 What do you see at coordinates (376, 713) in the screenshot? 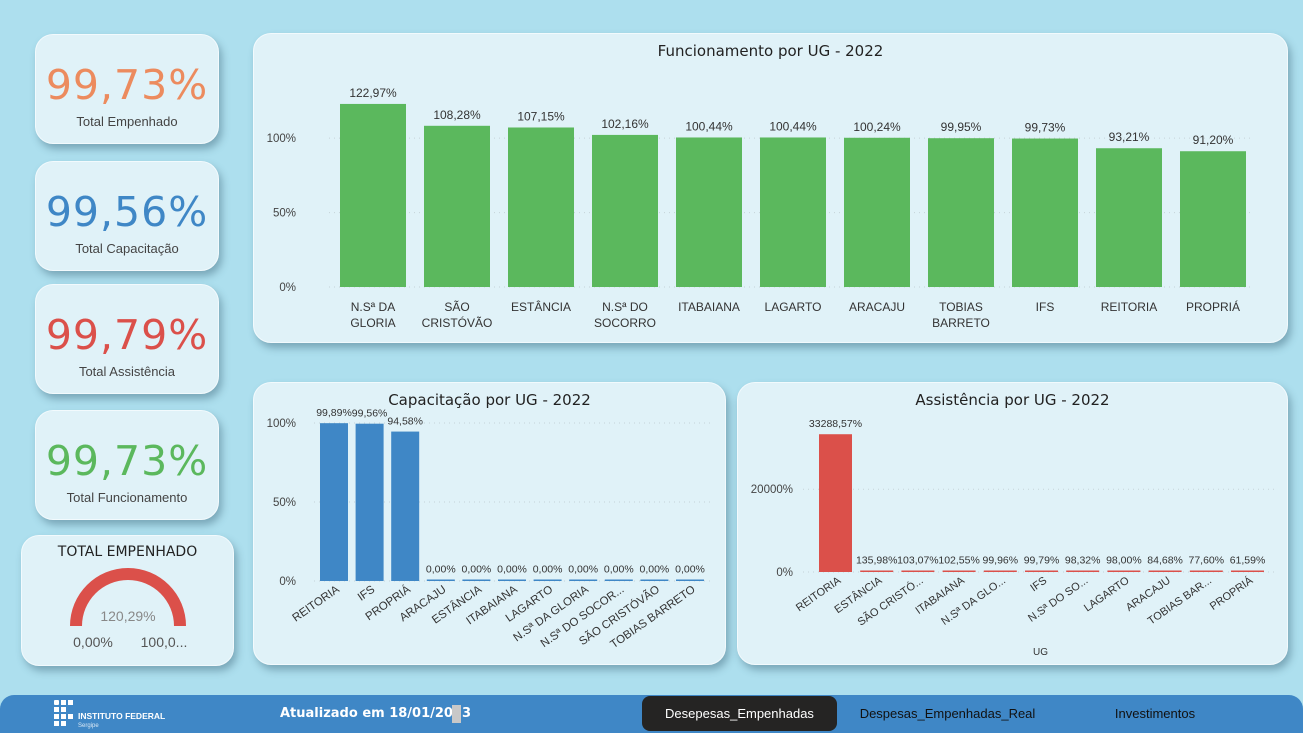
I see `last-updated-text: Atualizado em 18/01/2023` at bounding box center [376, 713].